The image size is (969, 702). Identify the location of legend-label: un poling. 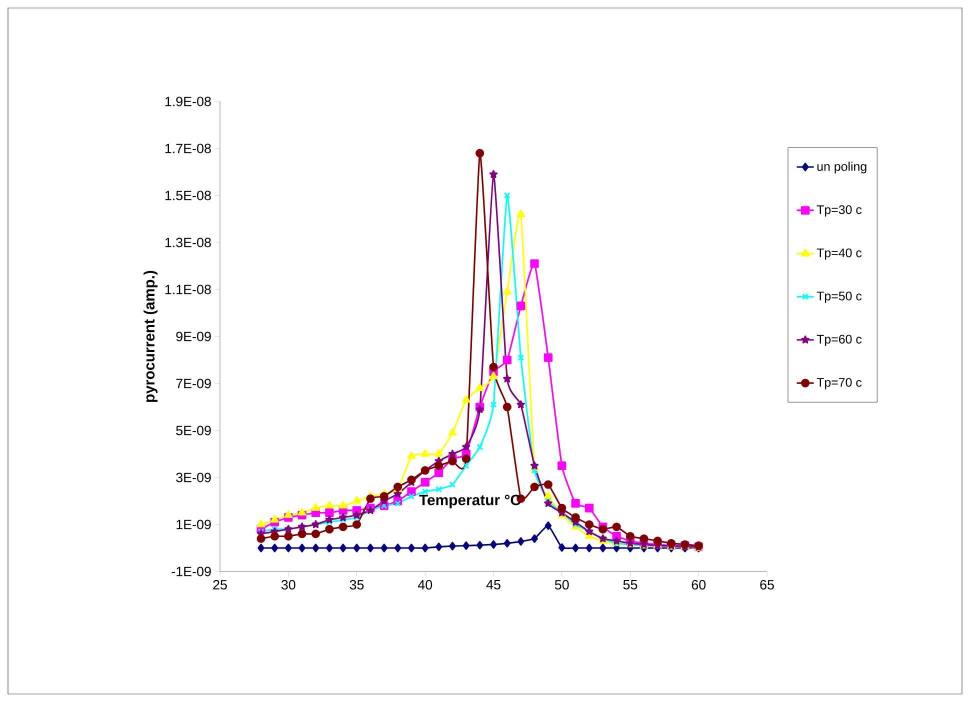
(841, 168).